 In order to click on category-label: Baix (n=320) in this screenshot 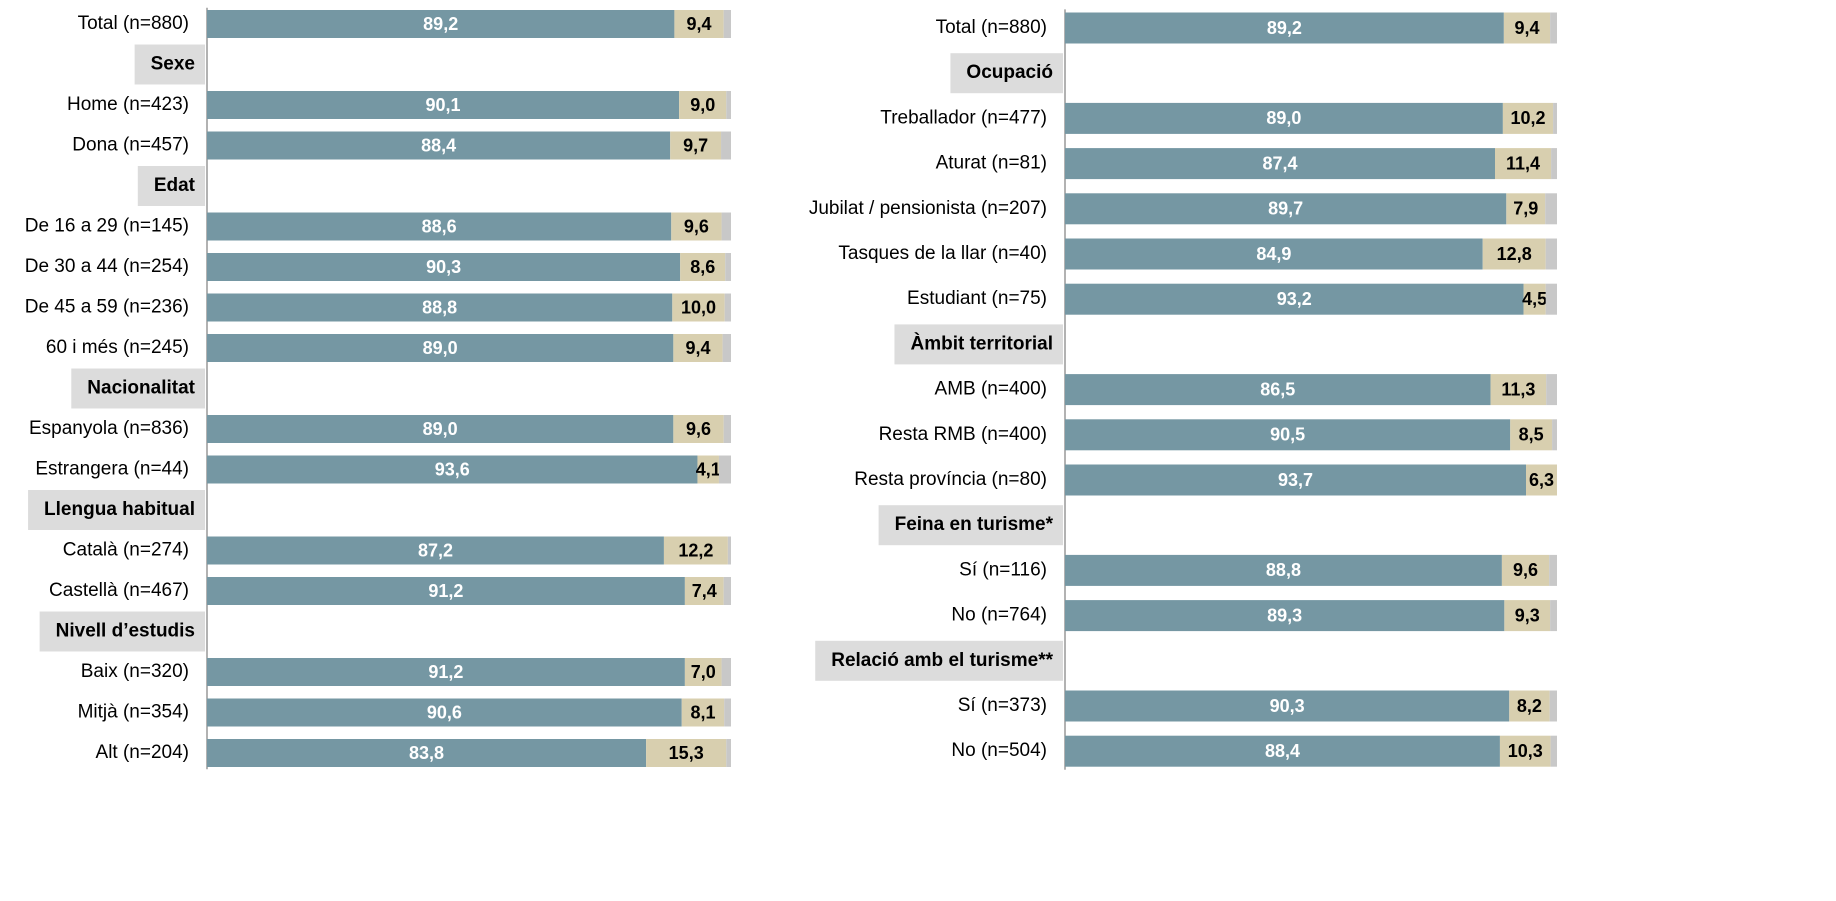, I will do `click(135, 671)`.